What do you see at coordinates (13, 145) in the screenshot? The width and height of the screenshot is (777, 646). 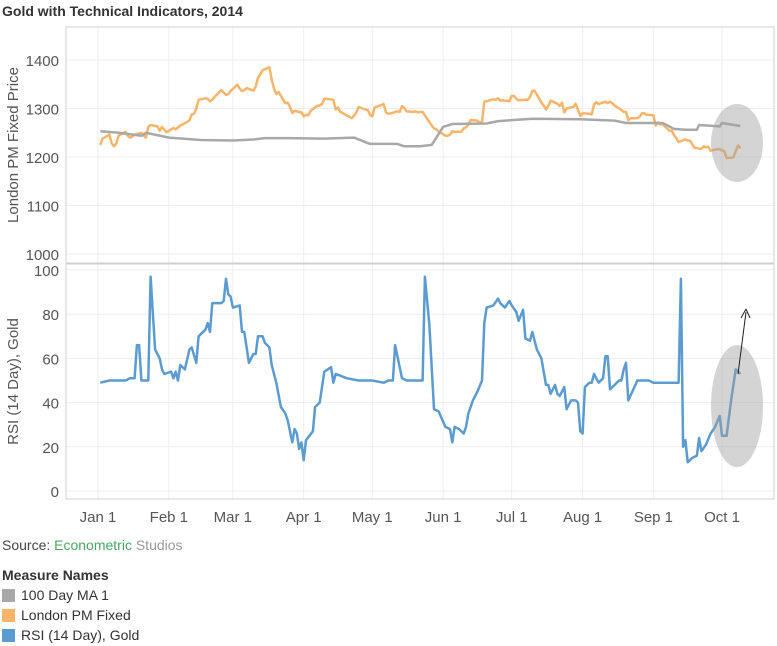 I see `y-axis-label: London PM Fixed Price` at bounding box center [13, 145].